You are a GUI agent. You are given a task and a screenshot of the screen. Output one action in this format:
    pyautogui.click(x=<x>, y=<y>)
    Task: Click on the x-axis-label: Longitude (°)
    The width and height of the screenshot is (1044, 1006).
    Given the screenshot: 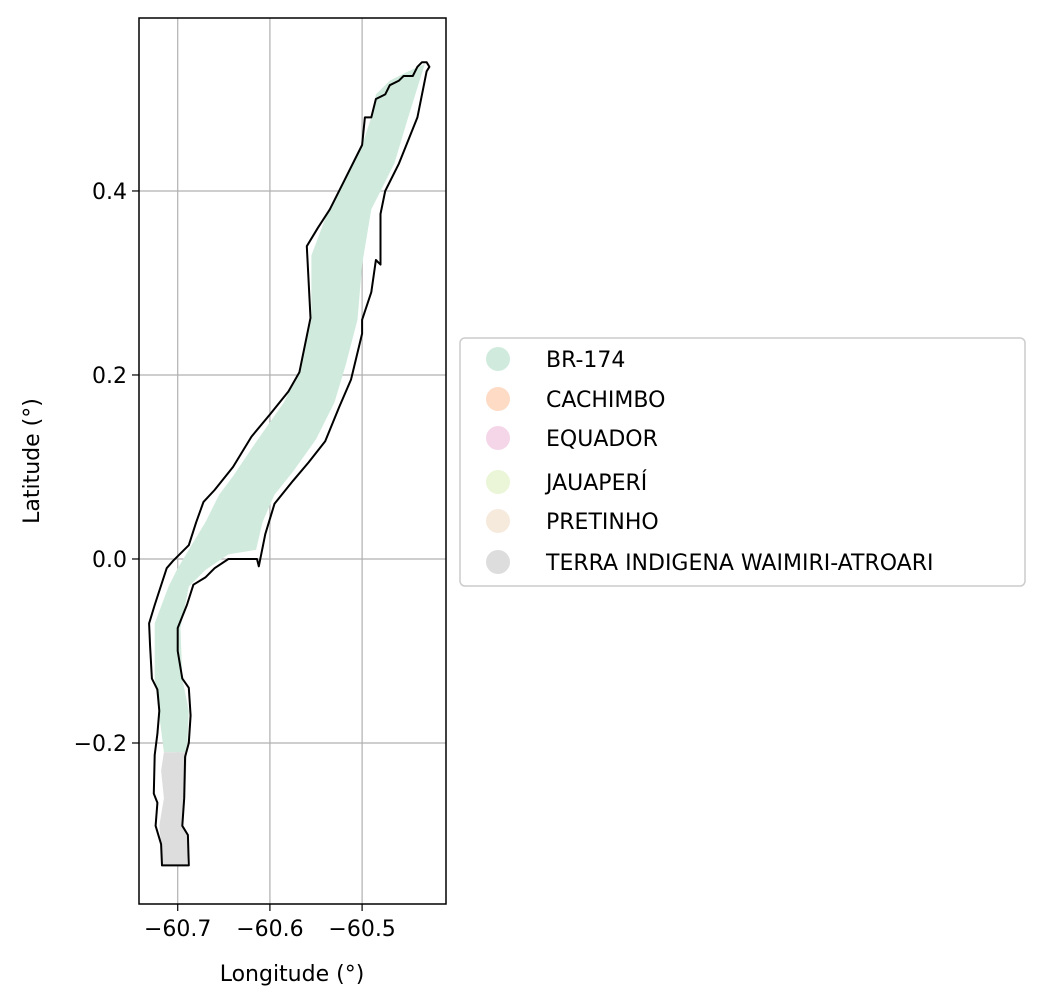 What is the action you would take?
    pyautogui.click(x=292, y=974)
    